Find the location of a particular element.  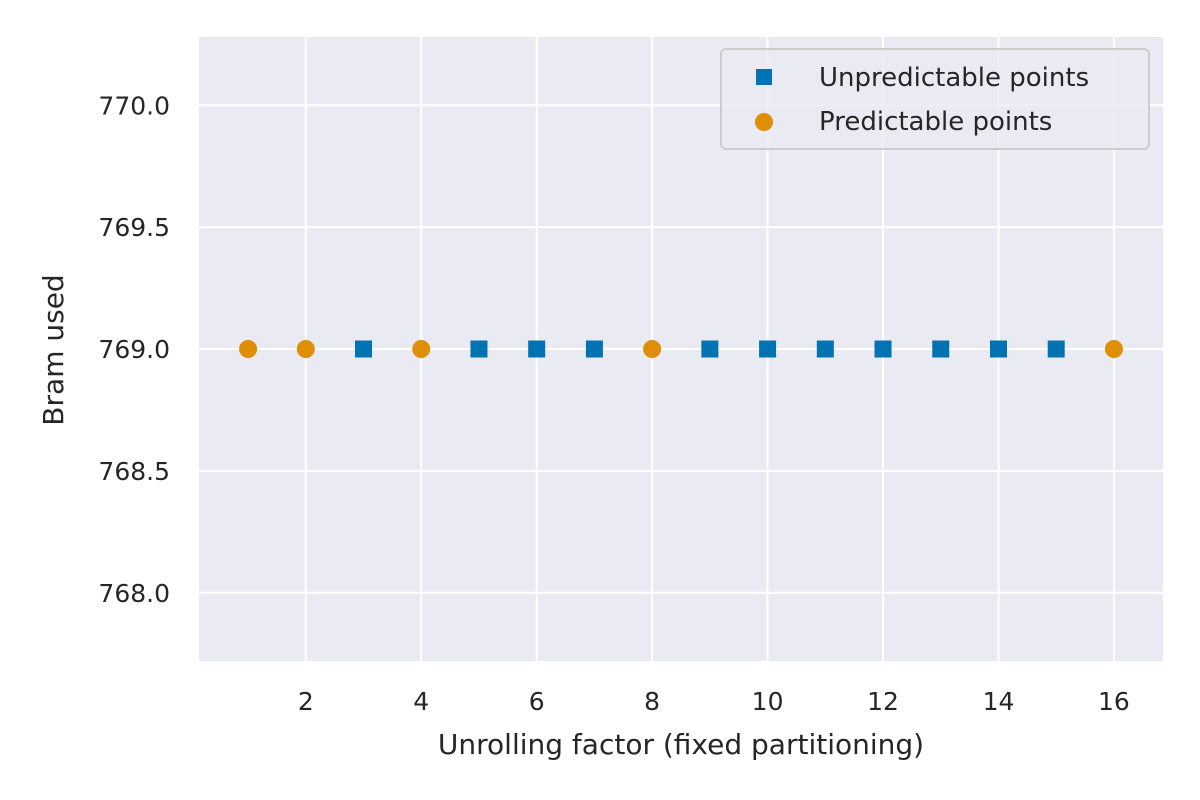

y-tick-label: 768.0 is located at coordinates (134, 593).